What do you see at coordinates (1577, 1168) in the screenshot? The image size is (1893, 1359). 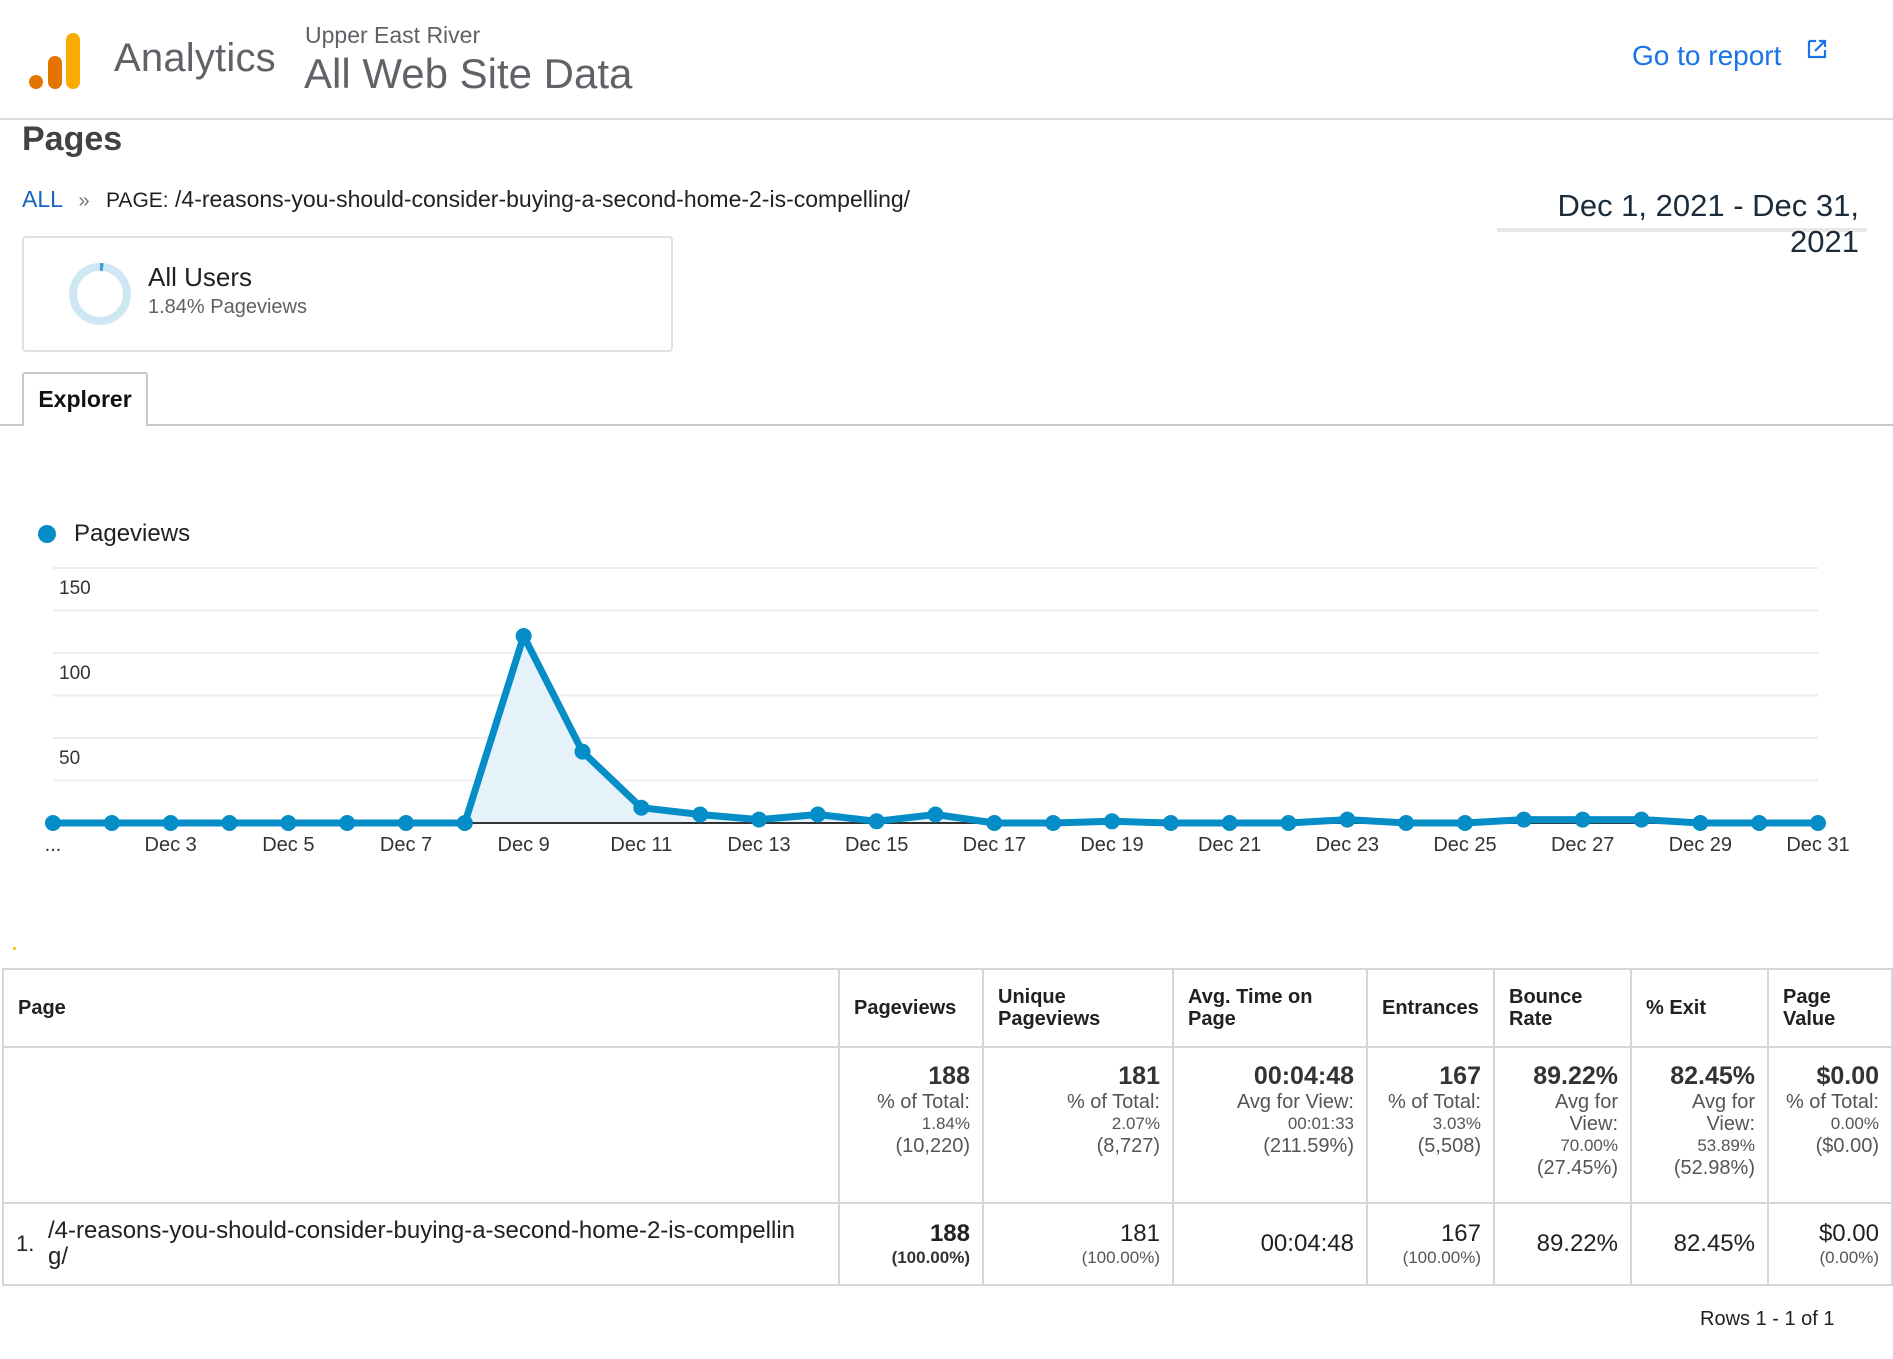 I see `total-avg-percent: (27.45%)` at bounding box center [1577, 1168].